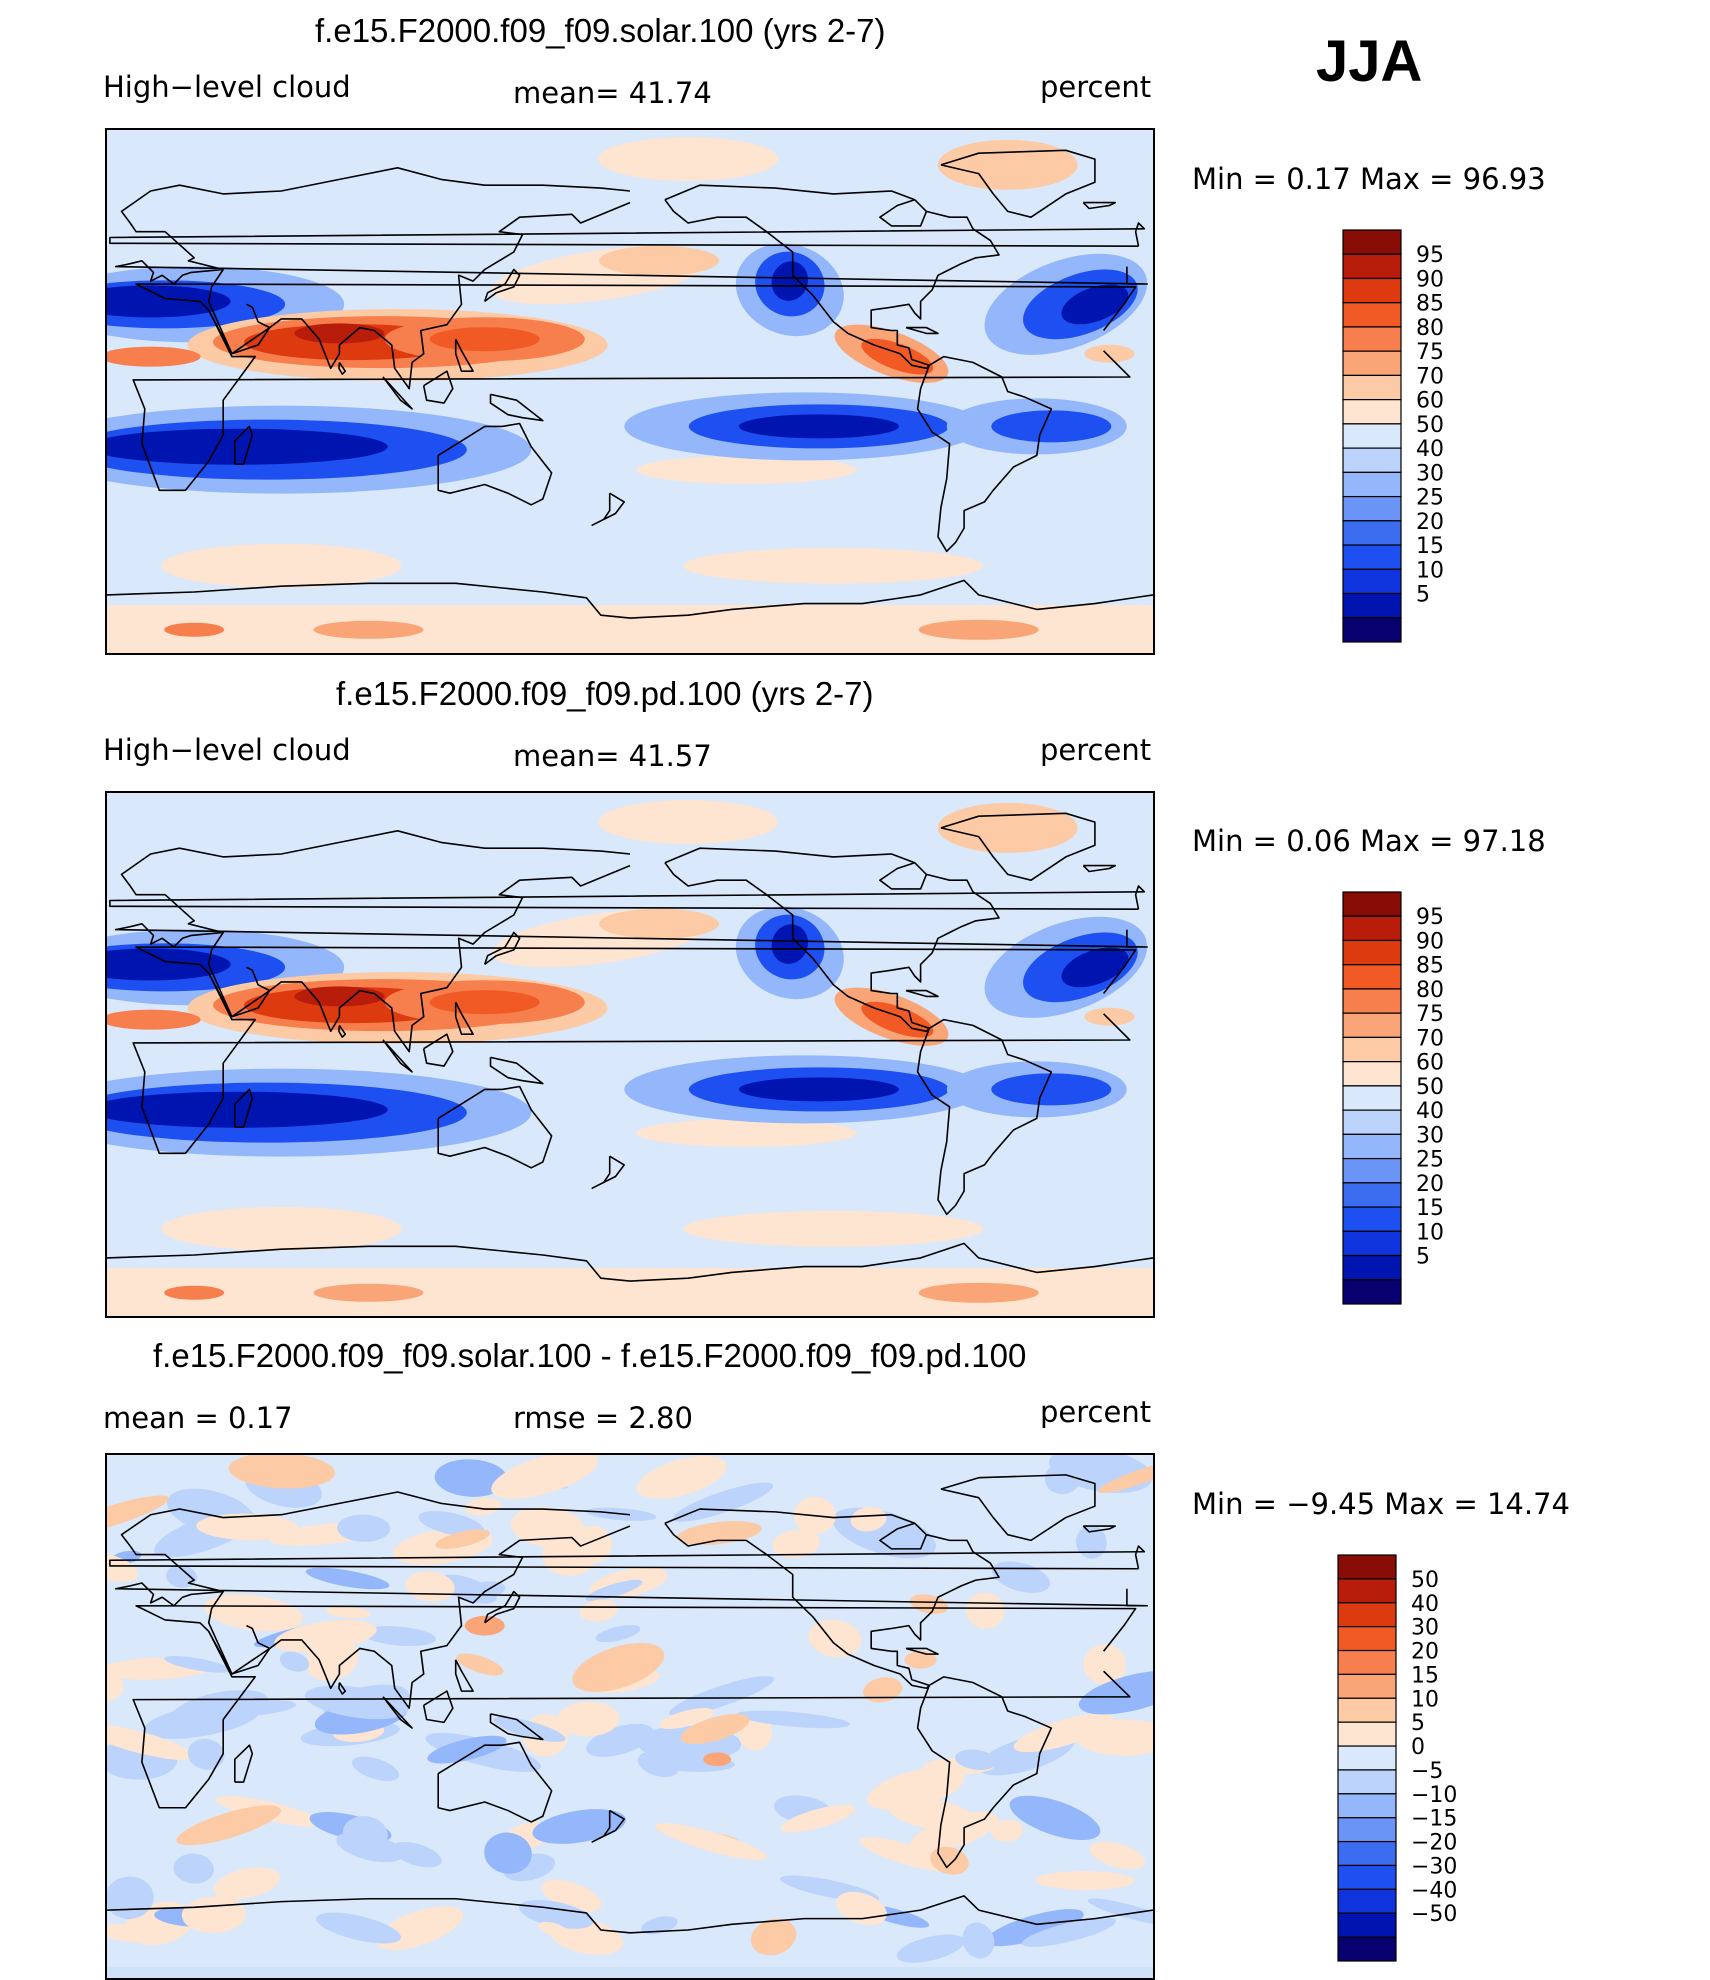  What do you see at coordinates (1095, 967) in the screenshot?
I see `north-atlantic-belt-core` at bounding box center [1095, 967].